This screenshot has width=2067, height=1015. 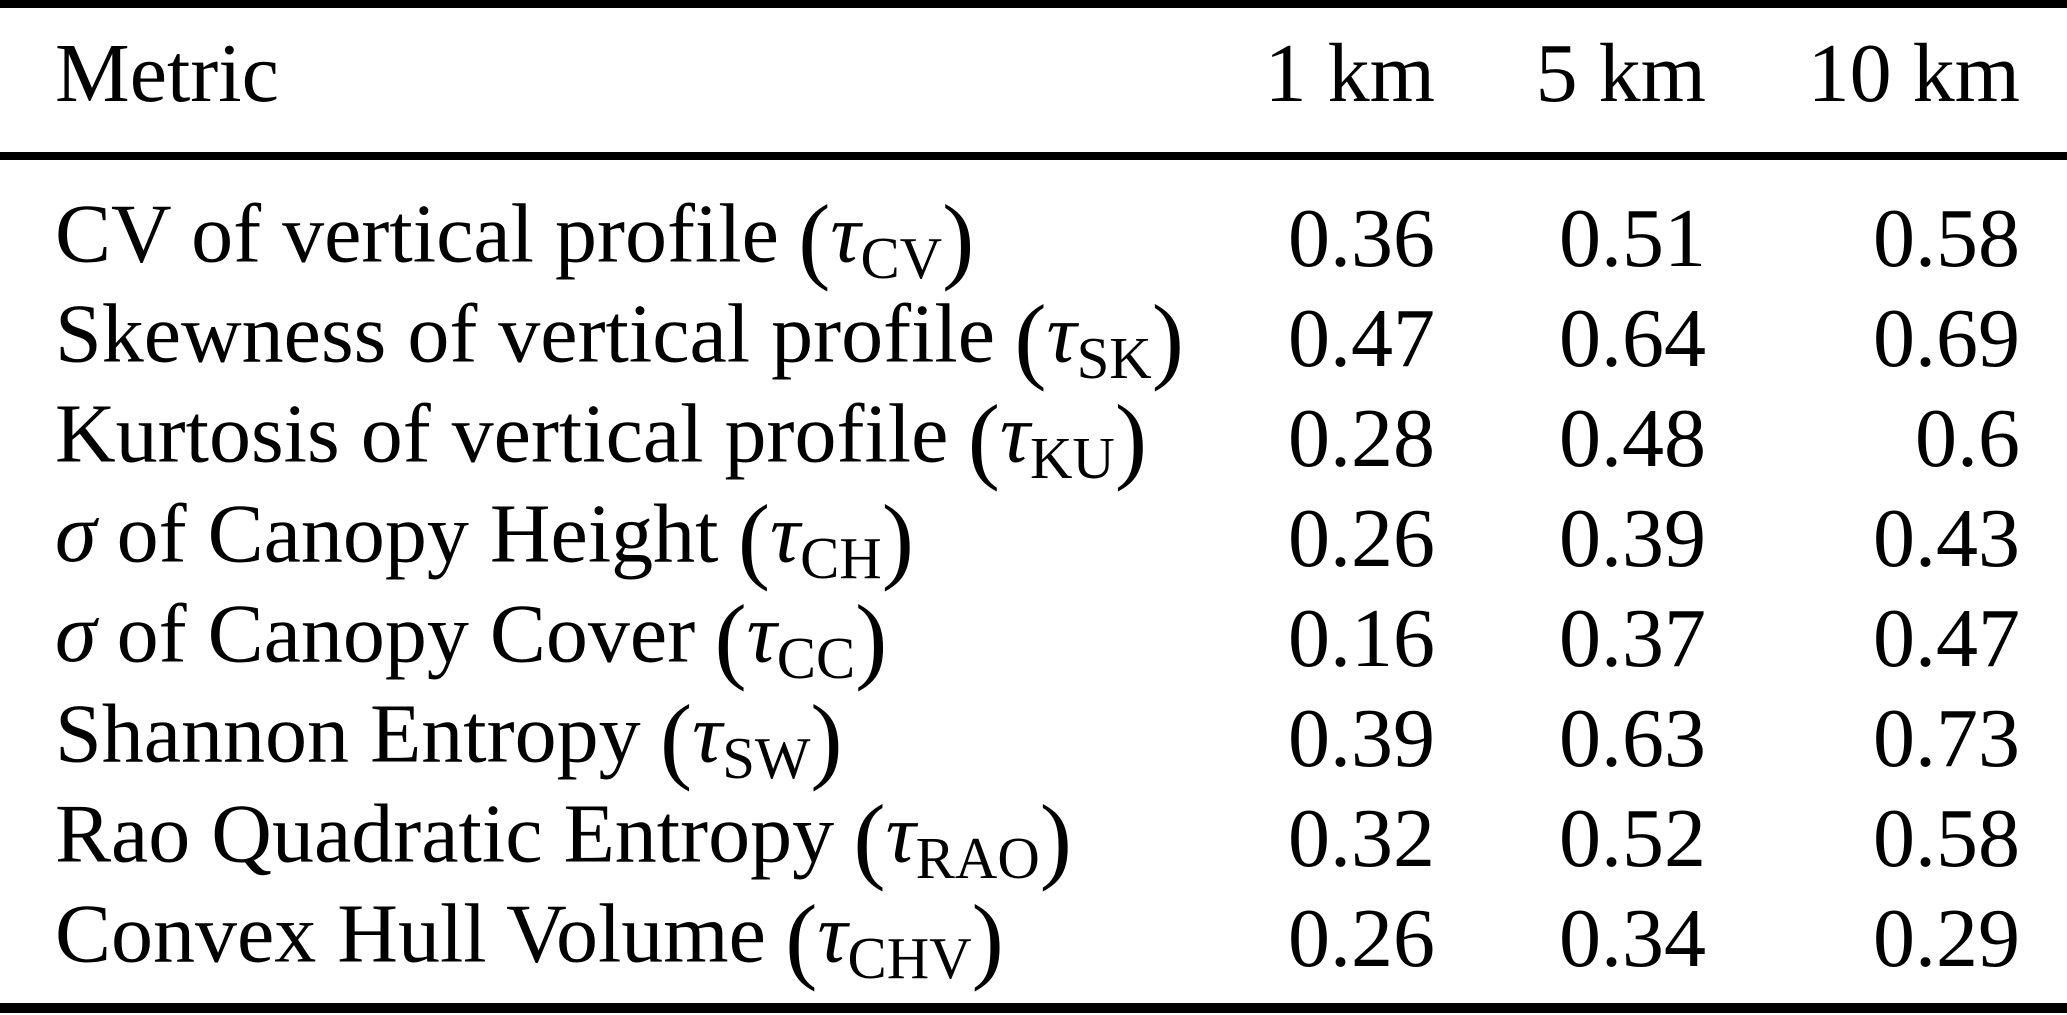 What do you see at coordinates (348, 734) in the screenshot?
I see `metric-name: Shannon Entropy` at bounding box center [348, 734].